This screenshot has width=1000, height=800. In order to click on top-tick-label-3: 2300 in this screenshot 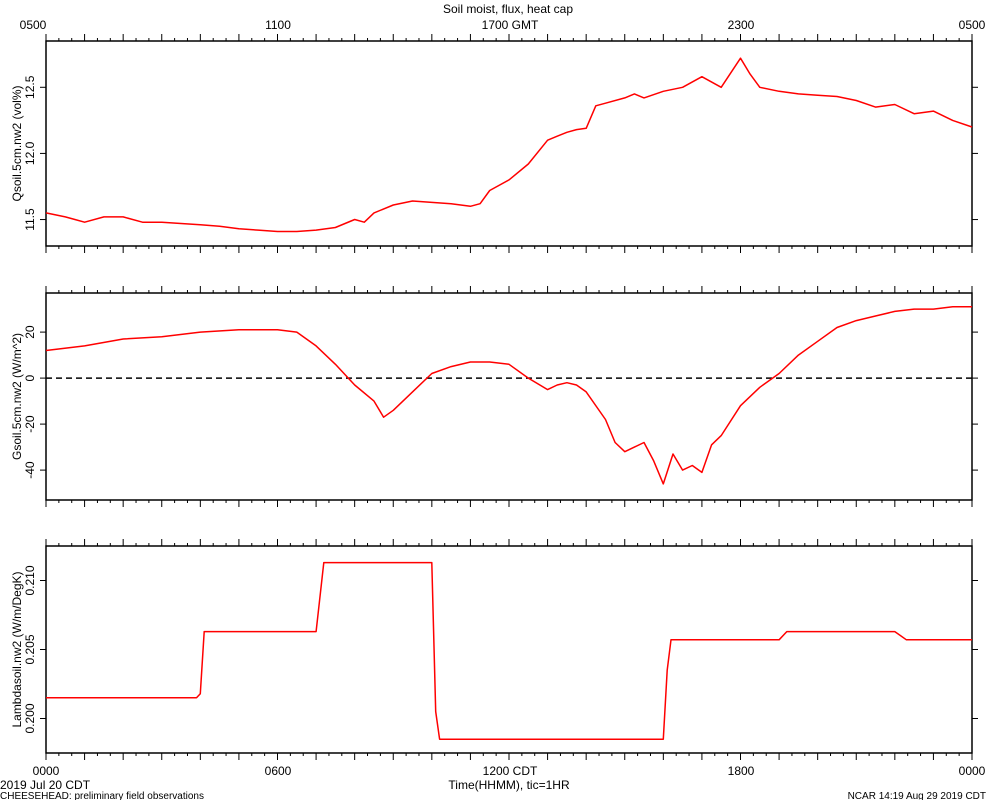, I will do `click(741, 25)`.